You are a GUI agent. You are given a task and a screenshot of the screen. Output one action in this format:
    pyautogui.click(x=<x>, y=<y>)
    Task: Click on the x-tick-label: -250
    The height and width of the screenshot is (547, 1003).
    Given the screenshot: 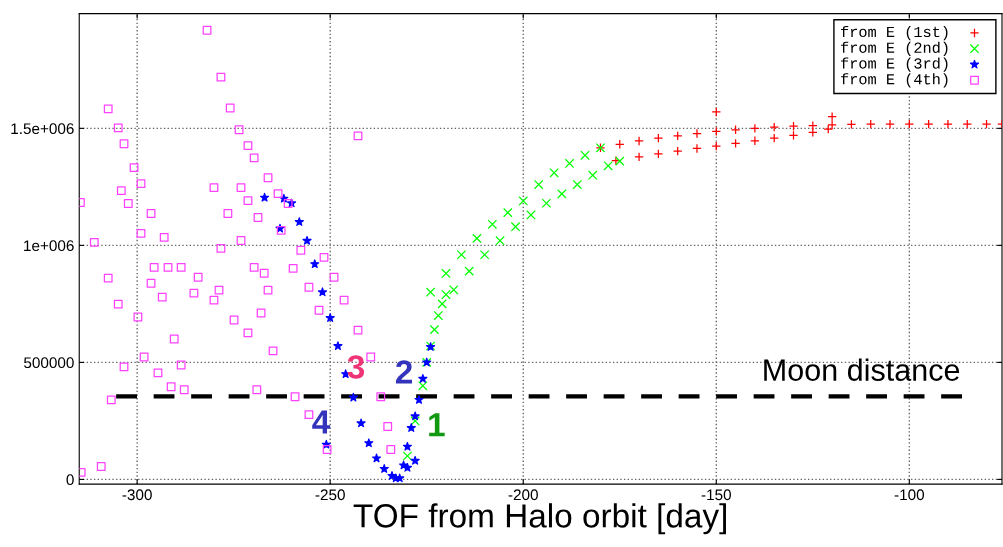 What is the action you would take?
    pyautogui.click(x=330, y=495)
    